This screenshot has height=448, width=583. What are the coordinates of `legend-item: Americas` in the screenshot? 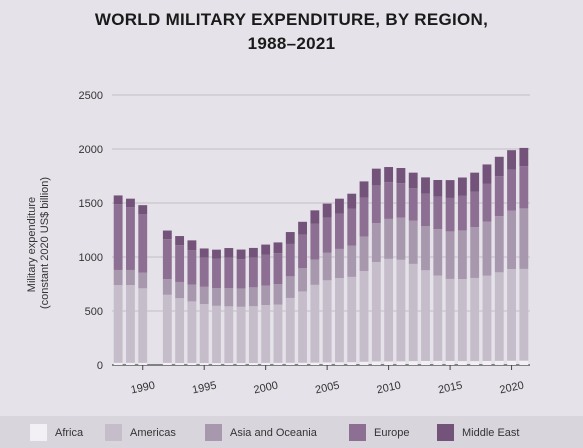 It's located at (140, 432).